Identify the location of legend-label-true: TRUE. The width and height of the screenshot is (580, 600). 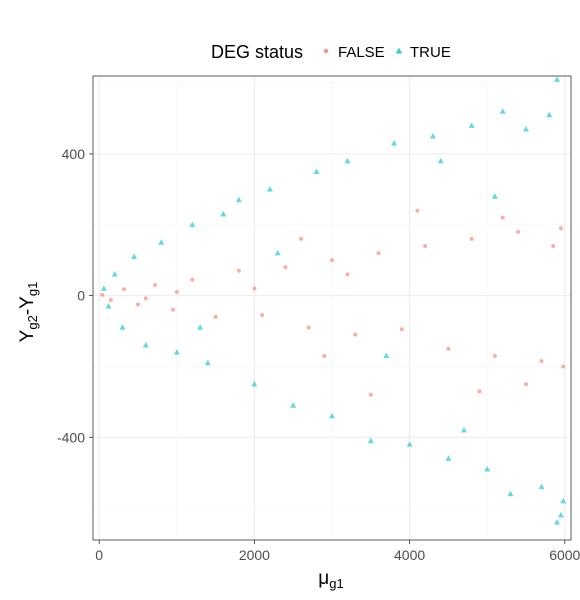
(430, 52).